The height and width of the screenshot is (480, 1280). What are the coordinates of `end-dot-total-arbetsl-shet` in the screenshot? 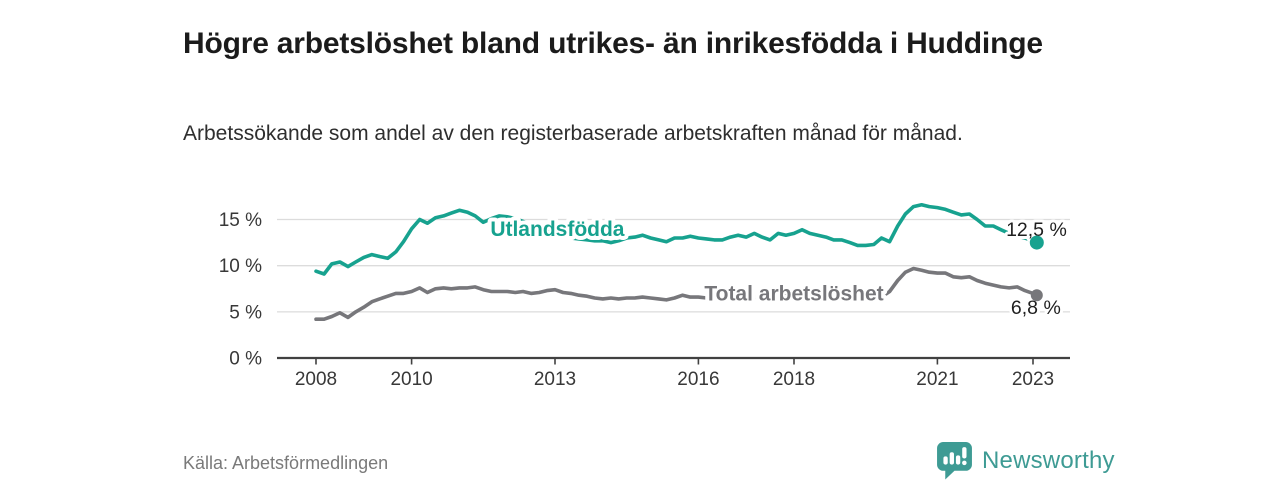 It's located at (1036, 295).